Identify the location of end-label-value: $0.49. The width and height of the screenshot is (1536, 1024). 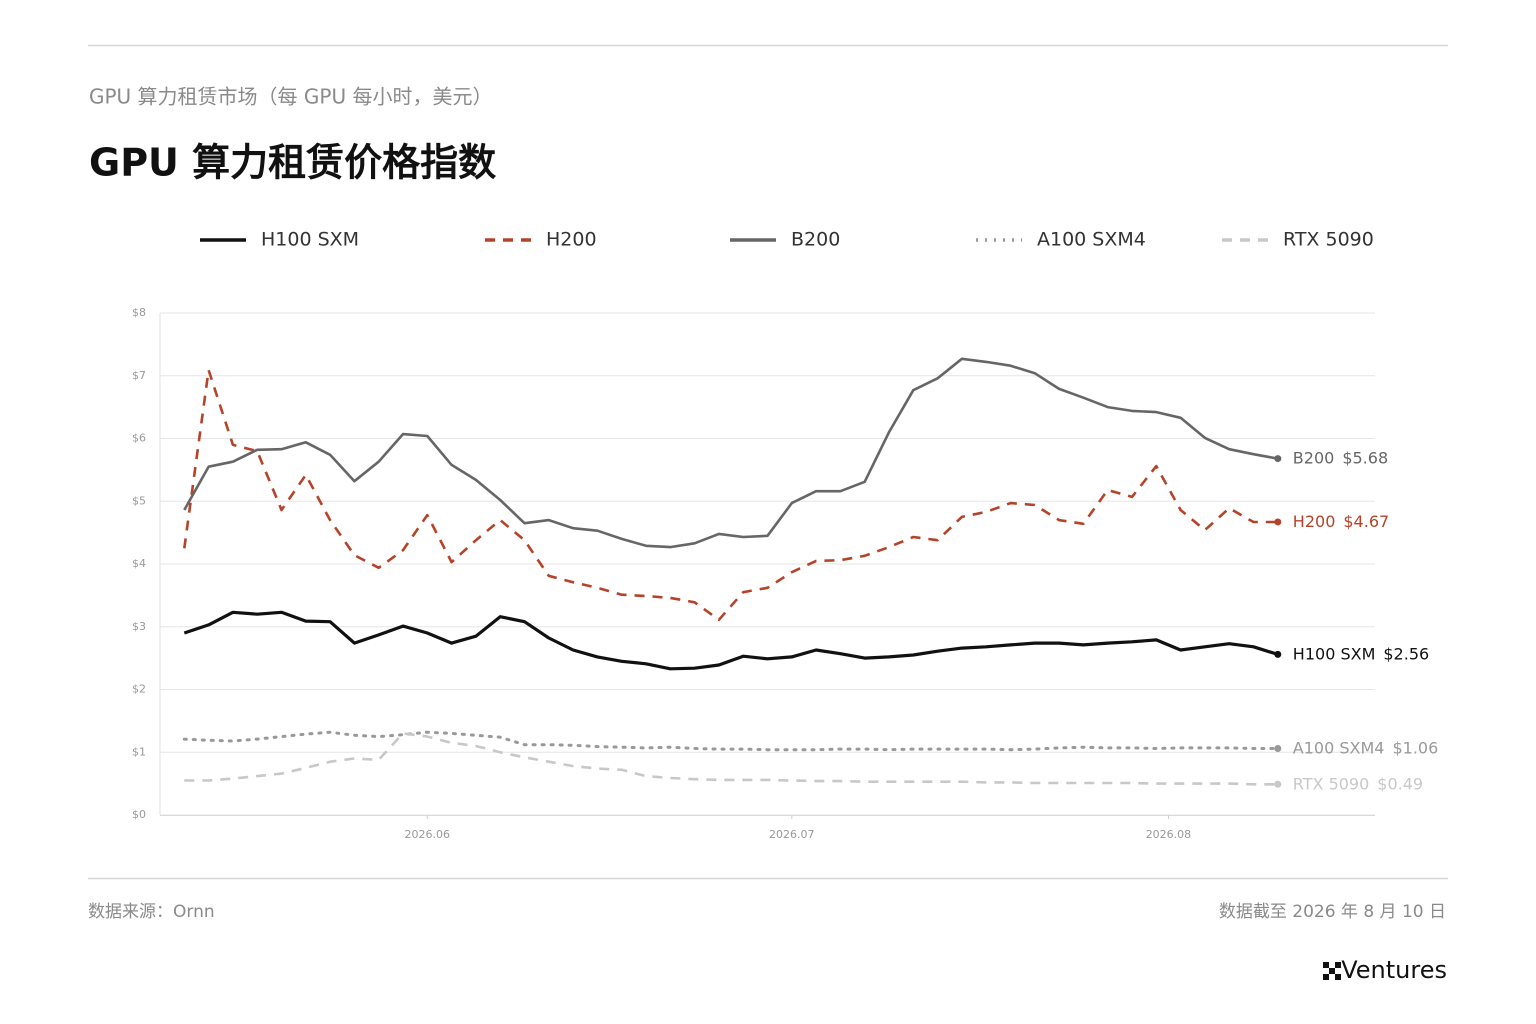
(1400, 783).